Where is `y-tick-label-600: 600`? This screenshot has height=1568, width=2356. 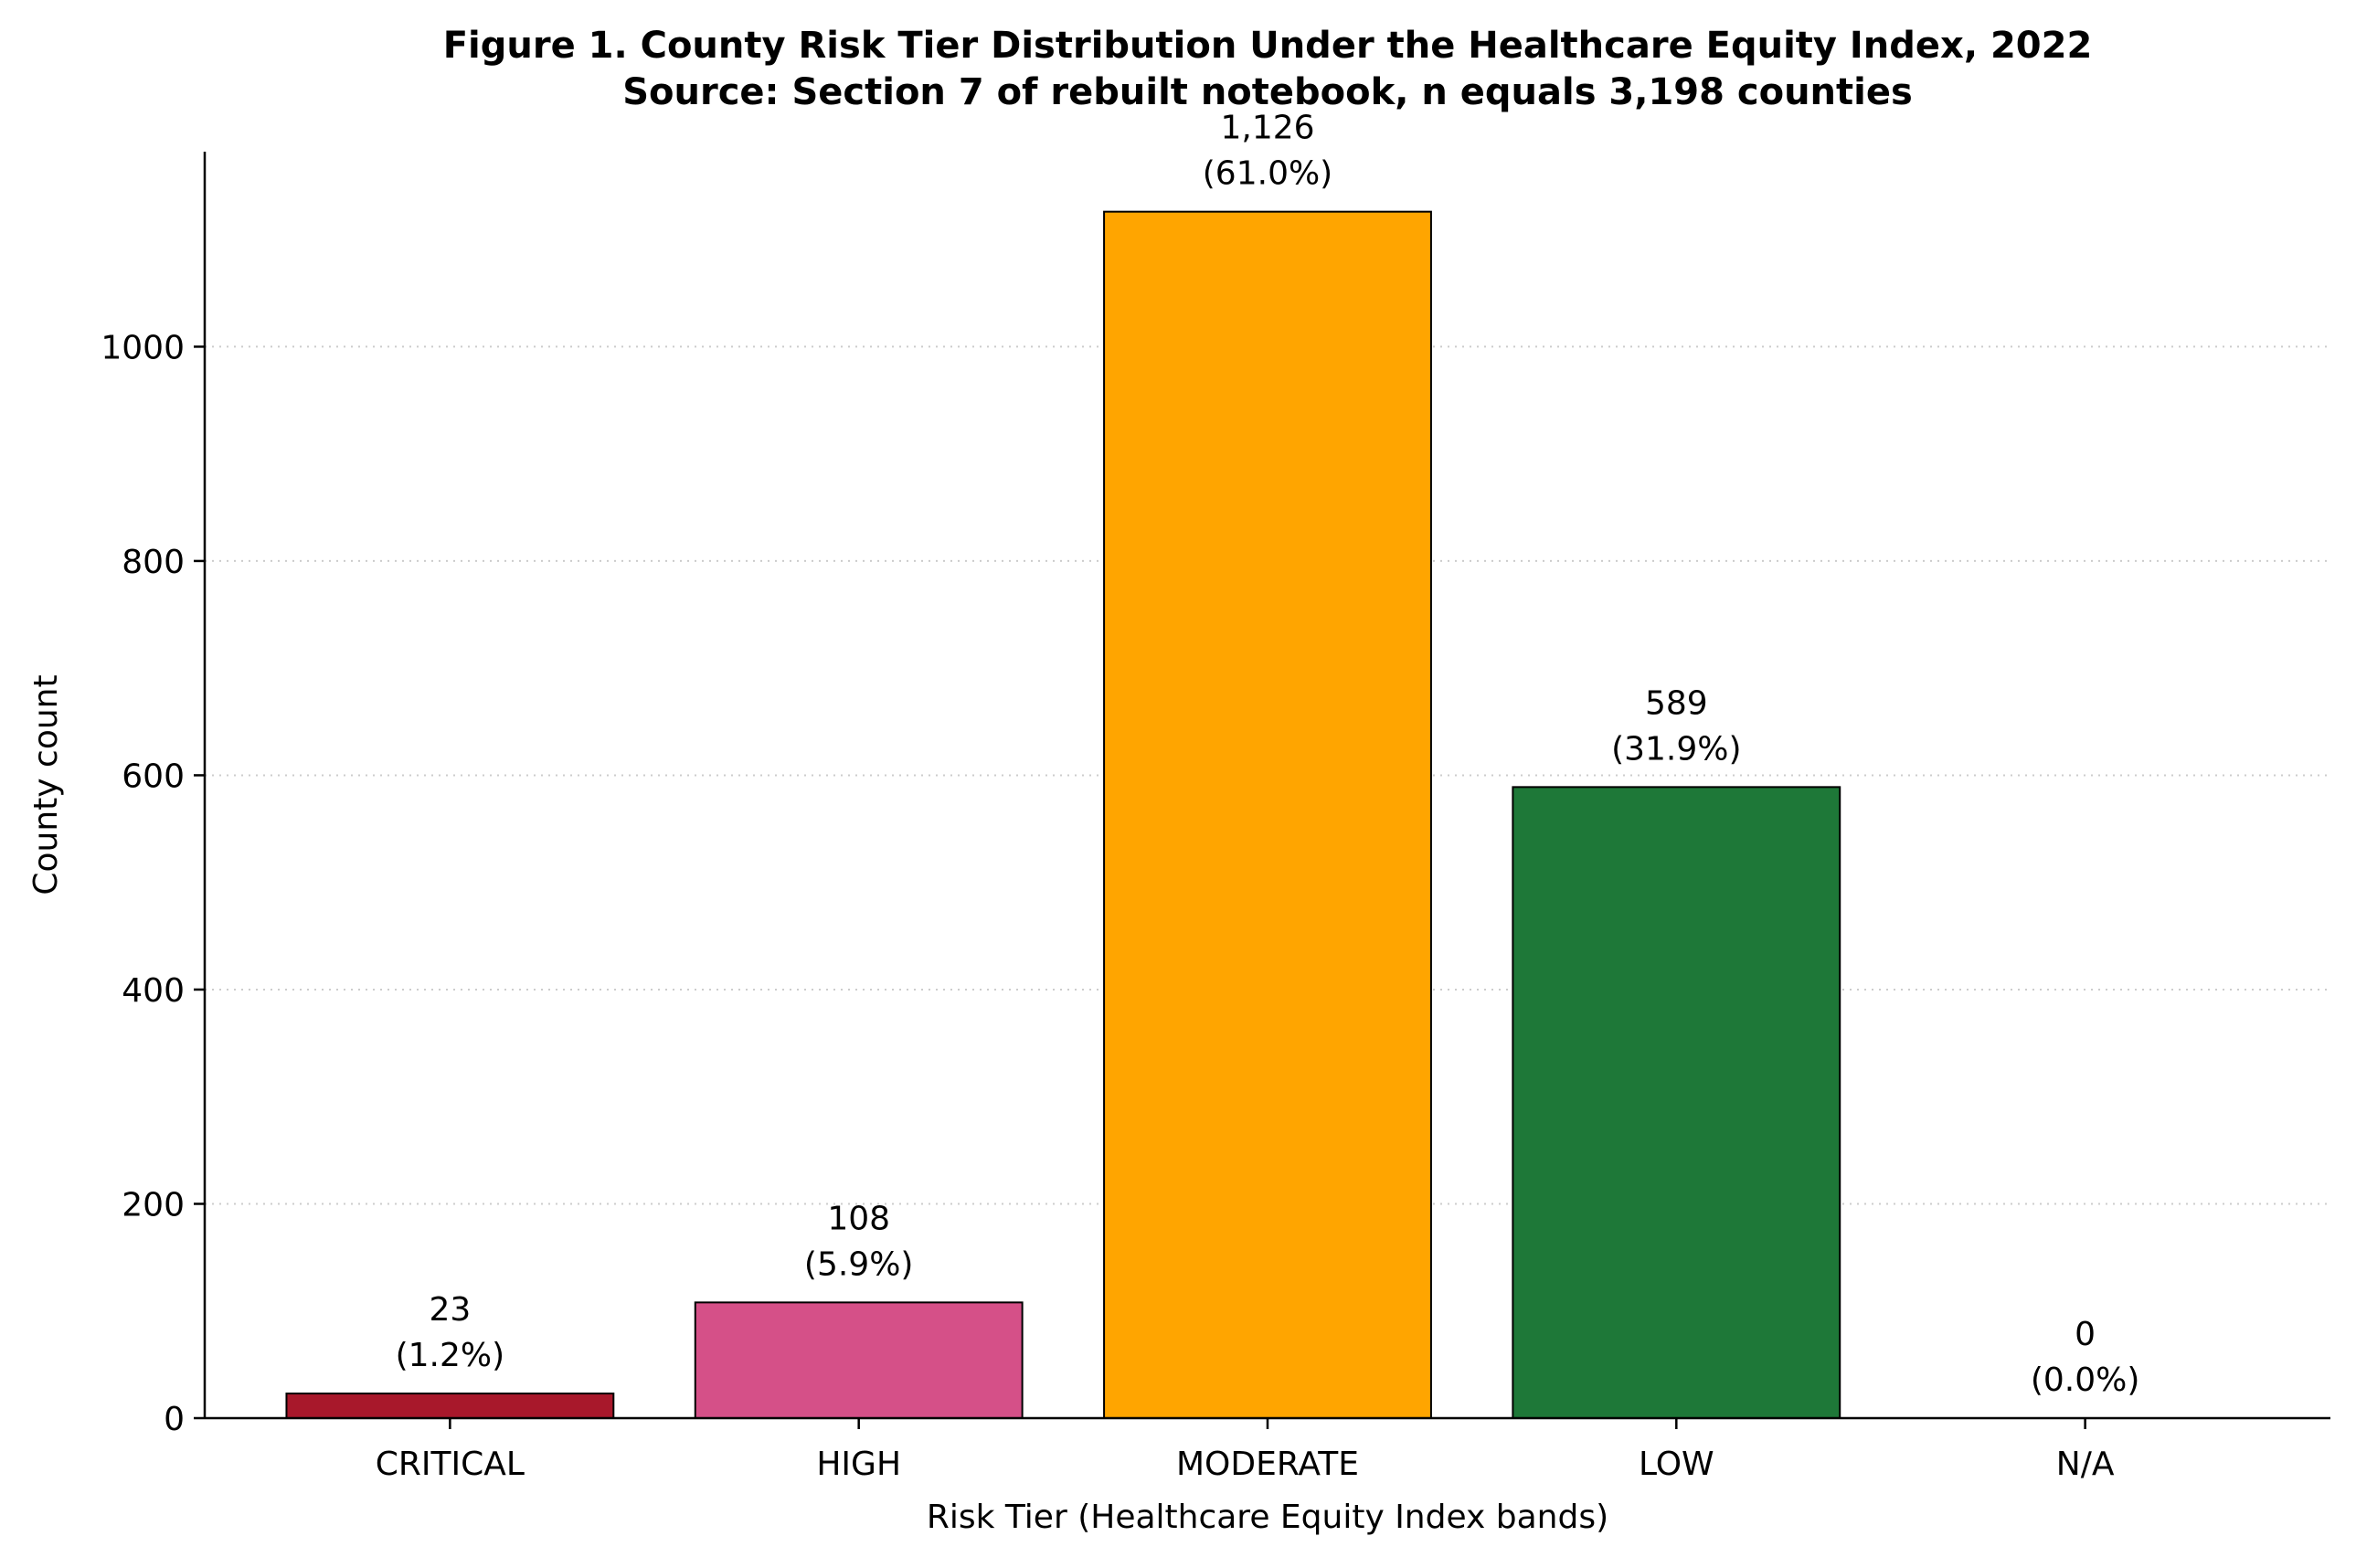 y-tick-label-600: 600 is located at coordinates (153, 776).